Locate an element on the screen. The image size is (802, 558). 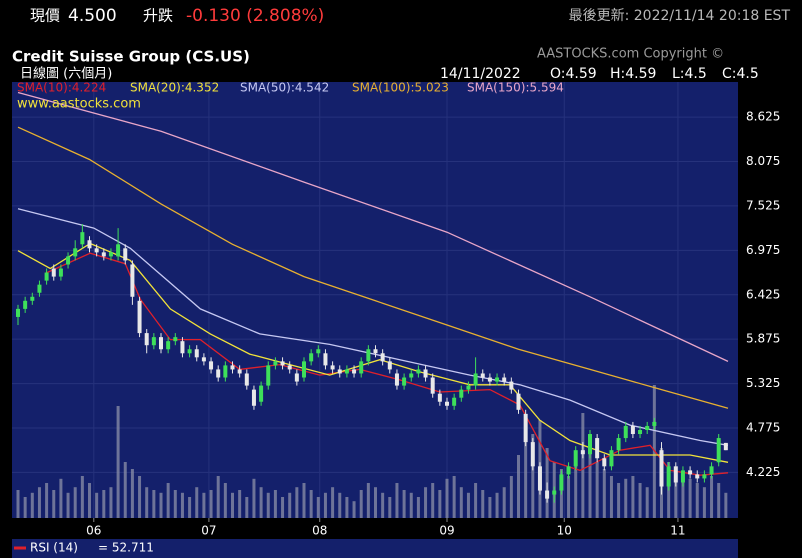
legend-entry: SMA(150):5.594 is located at coordinates (515, 88).